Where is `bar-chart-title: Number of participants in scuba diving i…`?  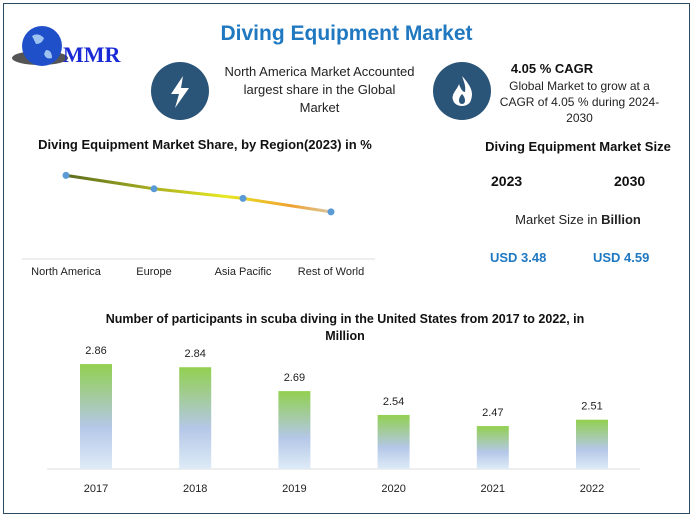 bar-chart-title: Number of participants in scuba diving i… is located at coordinates (345, 327).